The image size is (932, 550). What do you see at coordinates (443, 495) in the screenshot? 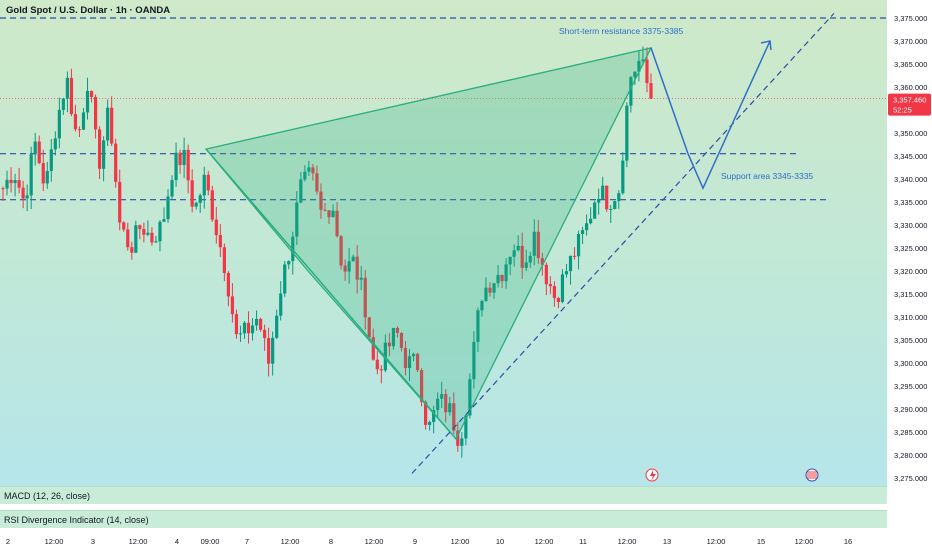
I see `macd-panel: MACD (12, 26, close)` at bounding box center [443, 495].